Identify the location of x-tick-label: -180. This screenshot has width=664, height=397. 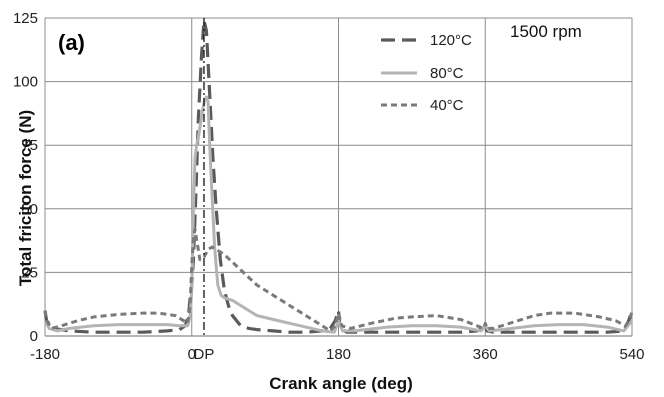
(45, 354).